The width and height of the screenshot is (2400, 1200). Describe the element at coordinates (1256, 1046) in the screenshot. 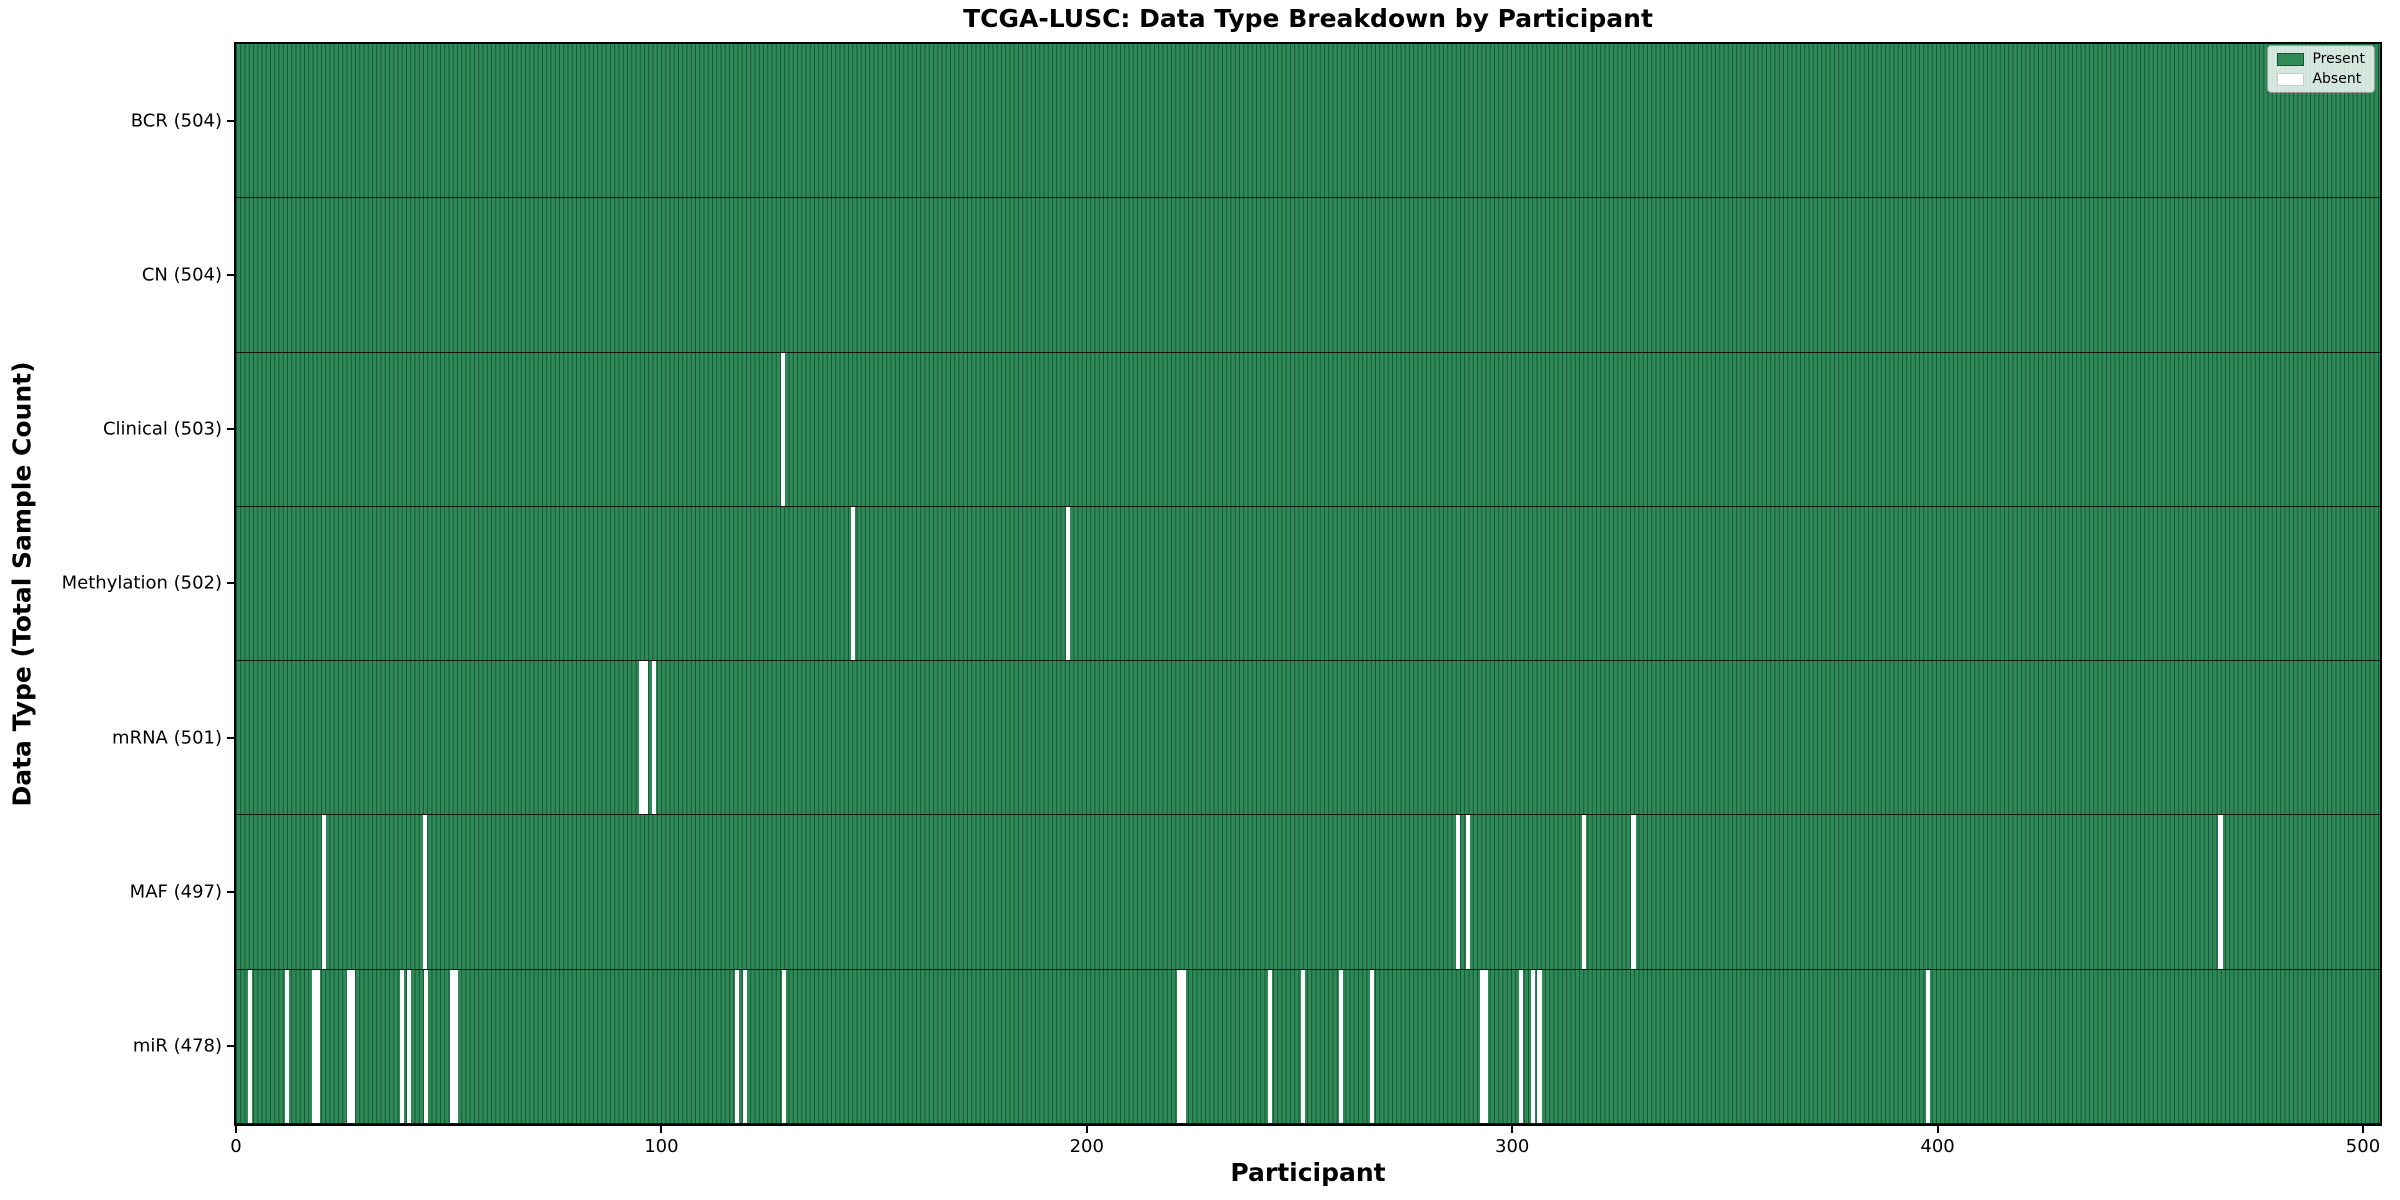

I see `row-mir: miR (478)` at that location.